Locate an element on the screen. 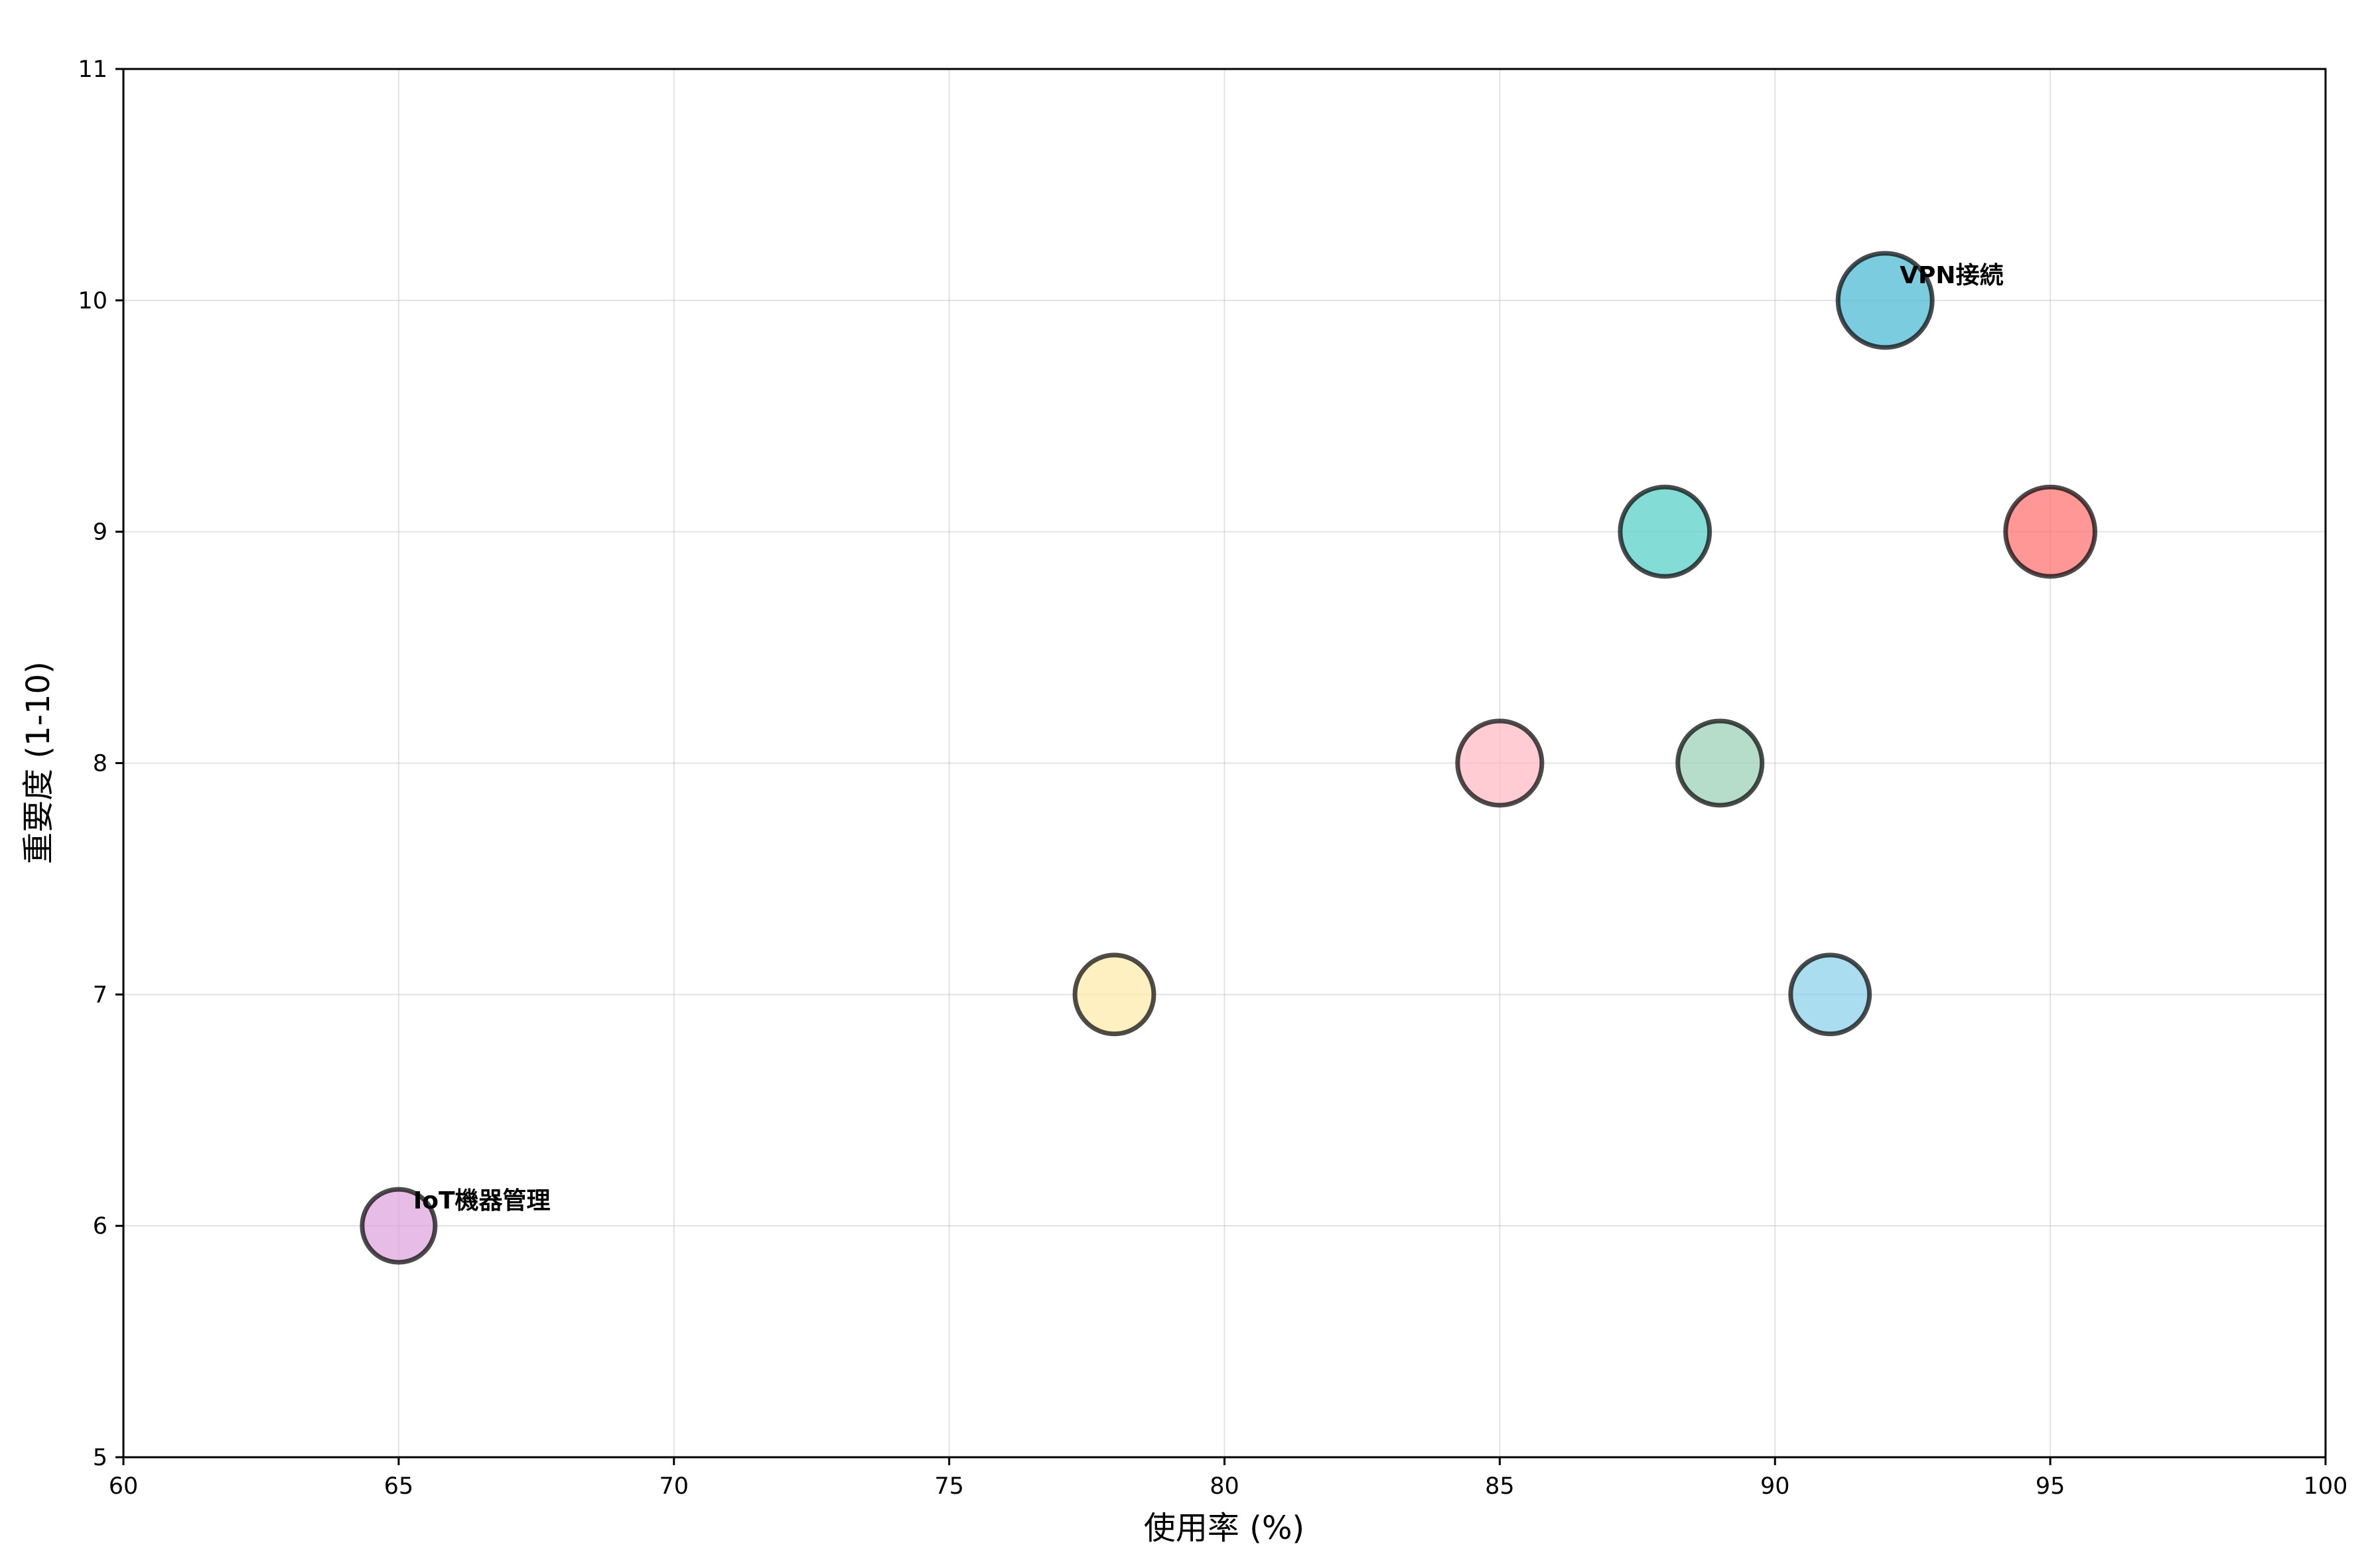  x-axis-ticks: 60 65 70 75 80 85 90 95 100 is located at coordinates (1228, 1478).